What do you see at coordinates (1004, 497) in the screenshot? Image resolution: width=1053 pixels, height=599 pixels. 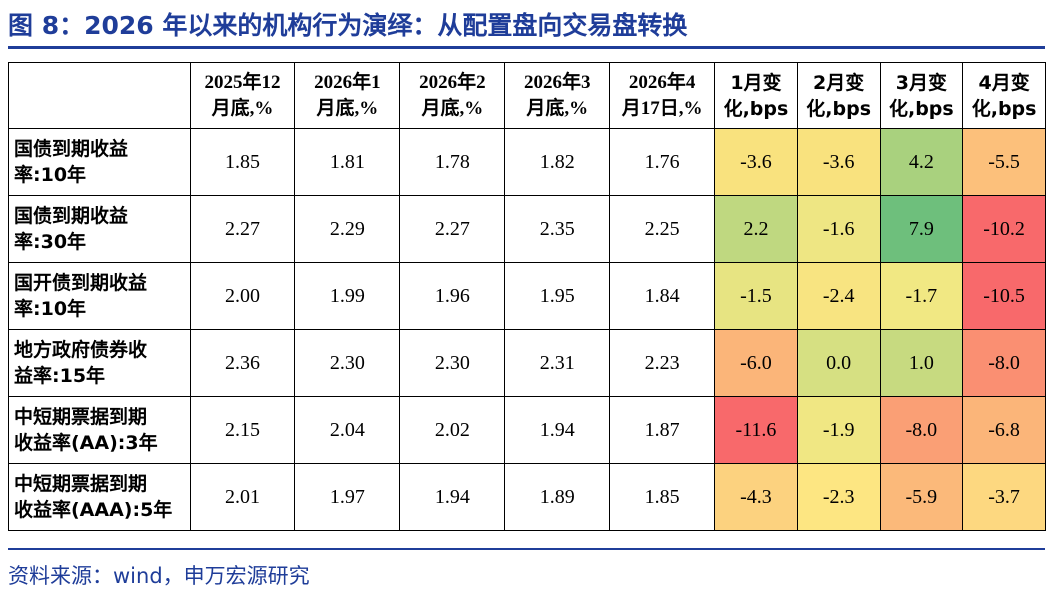 I see `heatmap-cell: -3.7` at bounding box center [1004, 497].